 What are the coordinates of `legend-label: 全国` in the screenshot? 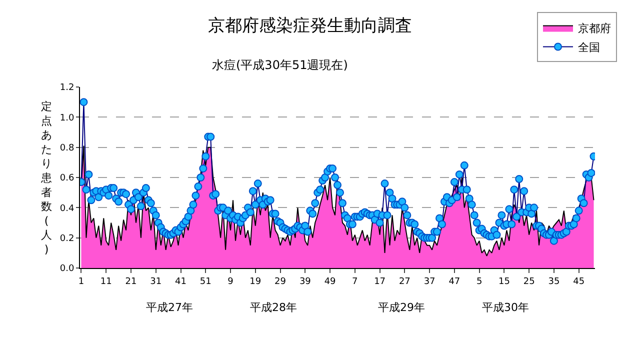 It's located at (589, 47).